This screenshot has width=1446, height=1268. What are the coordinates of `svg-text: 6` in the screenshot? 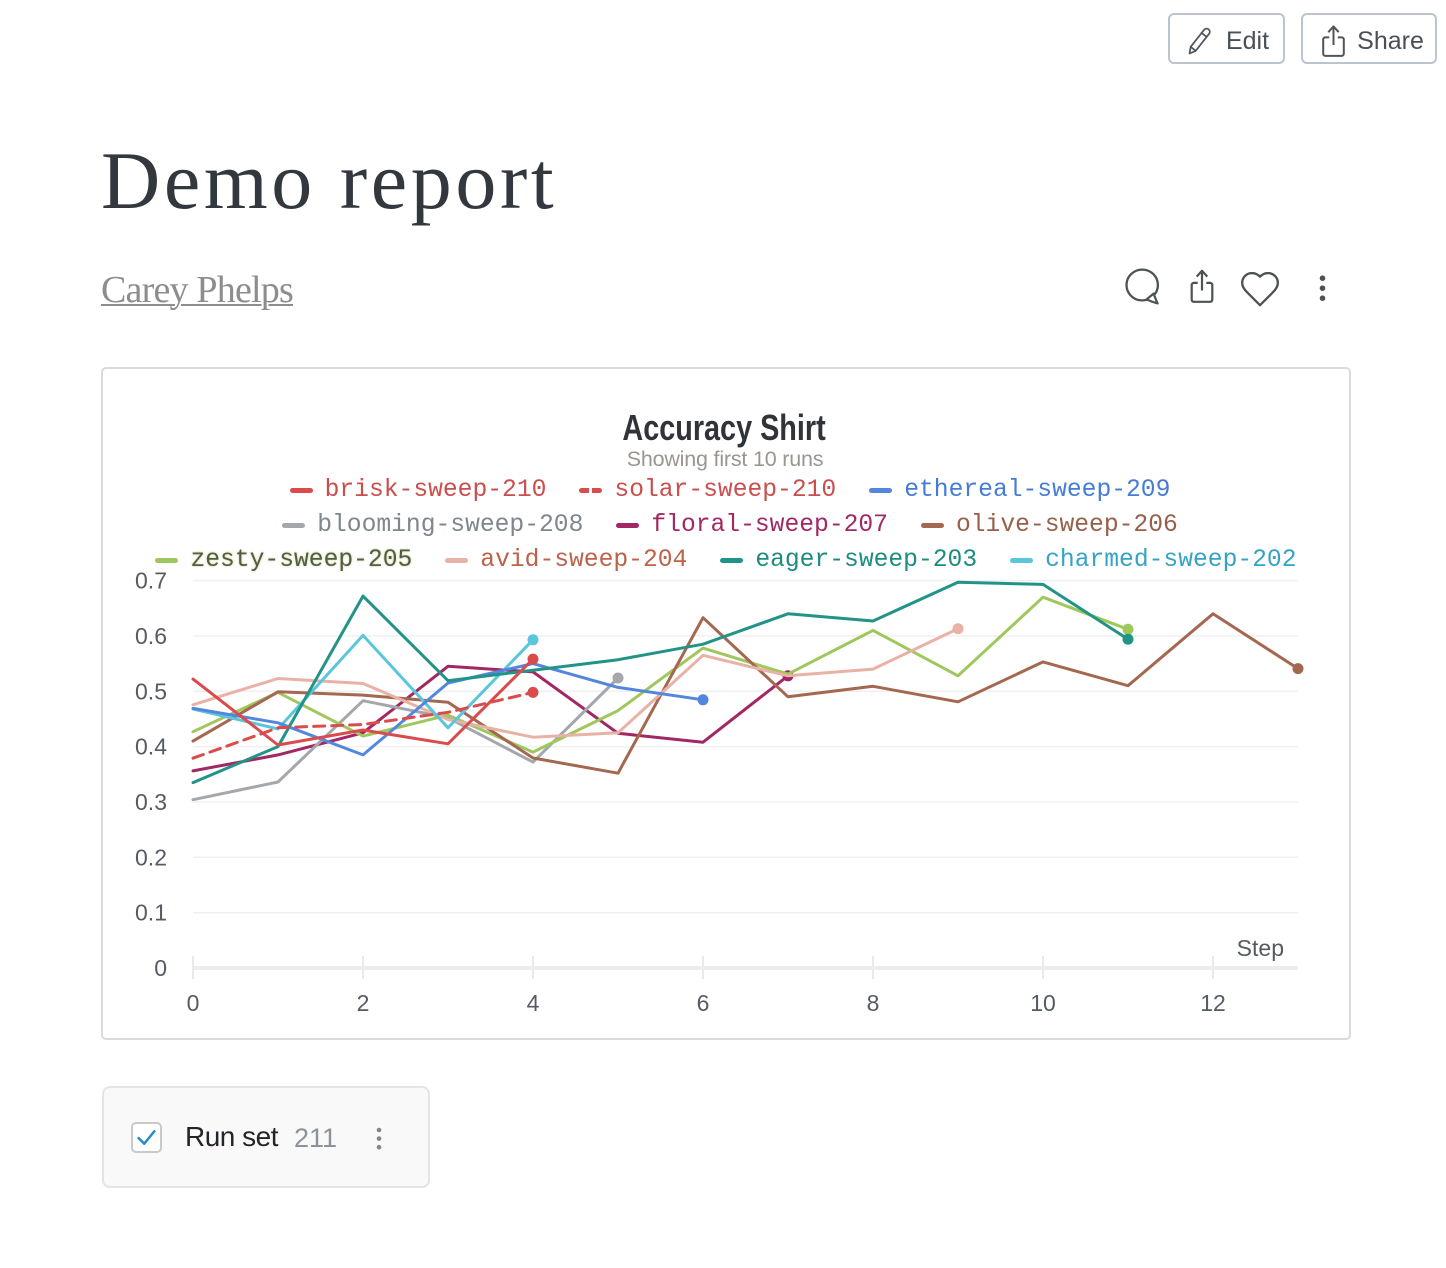 It's located at (703, 1003).